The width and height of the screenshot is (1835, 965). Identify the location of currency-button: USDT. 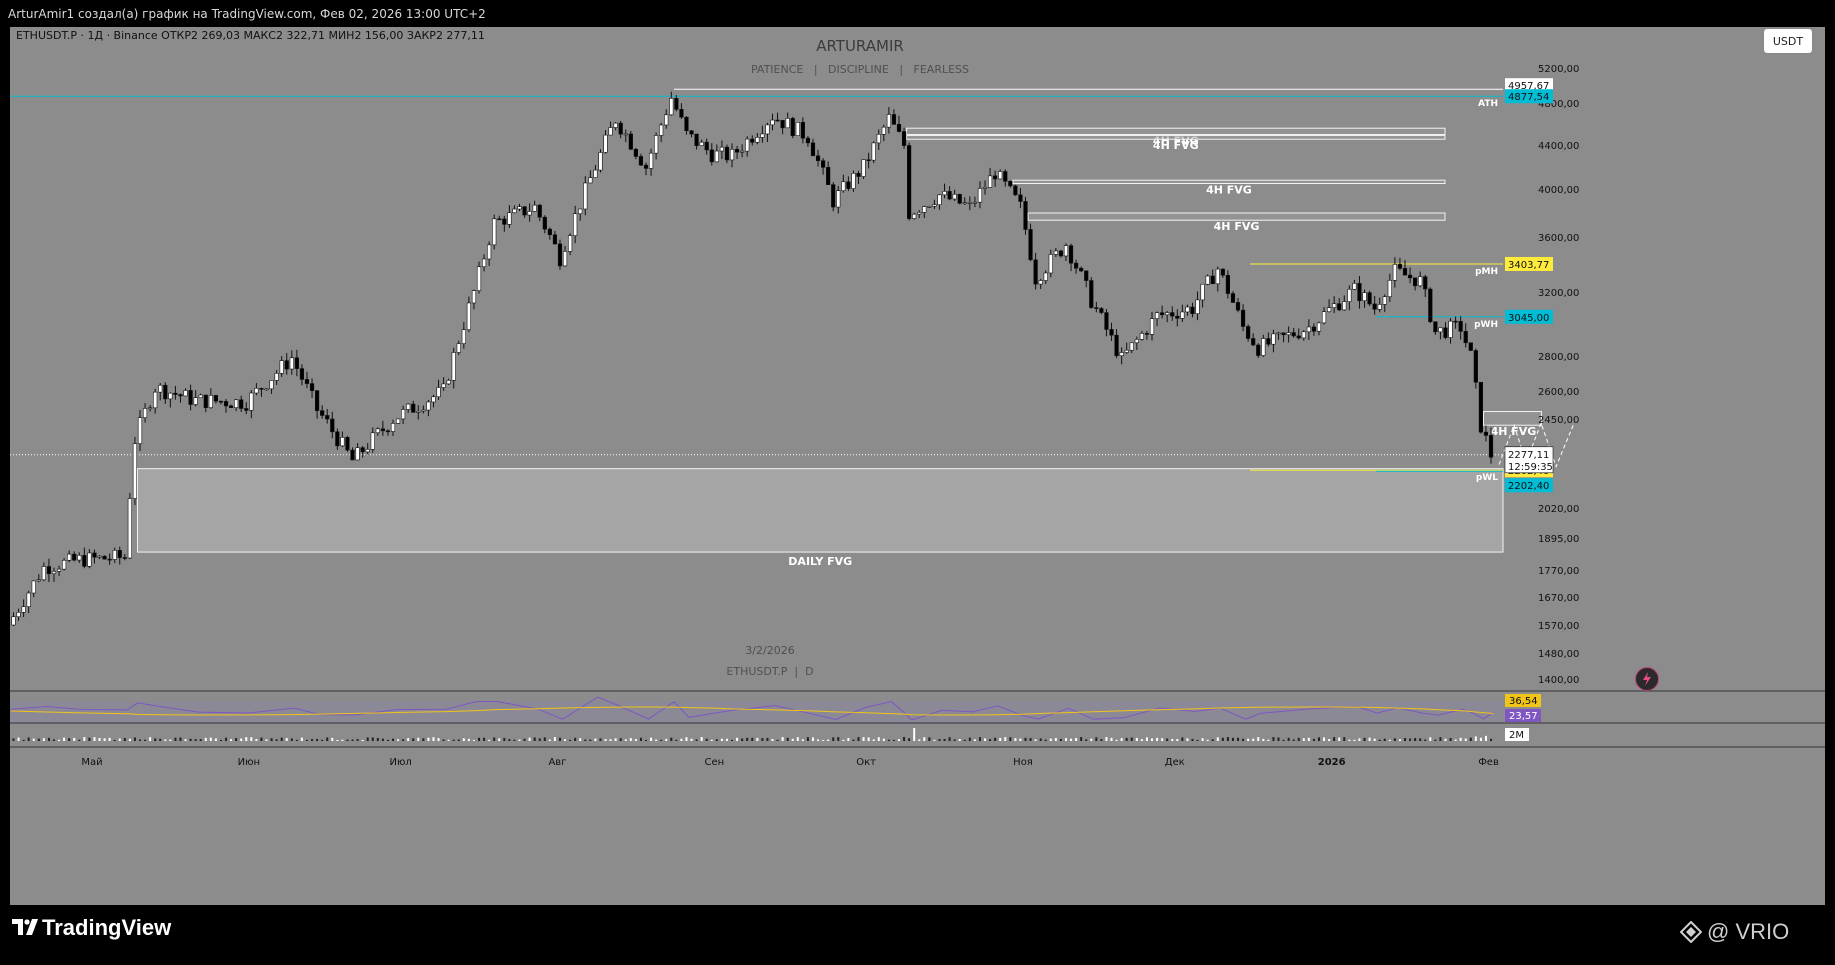
(1788, 41).